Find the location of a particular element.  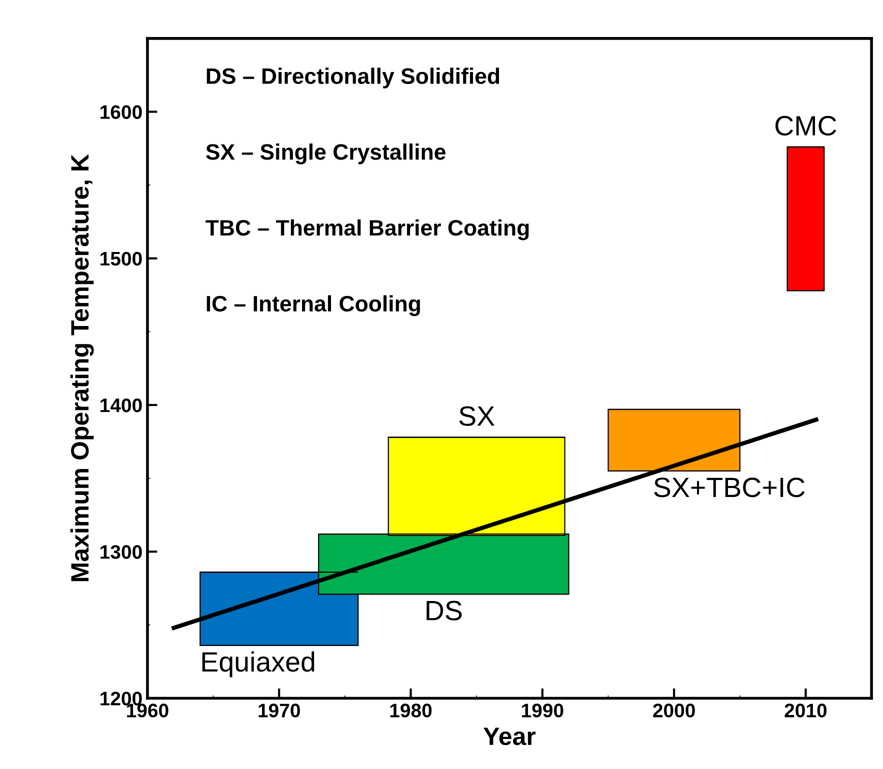

x-tick-label: 2000 is located at coordinates (674, 711).